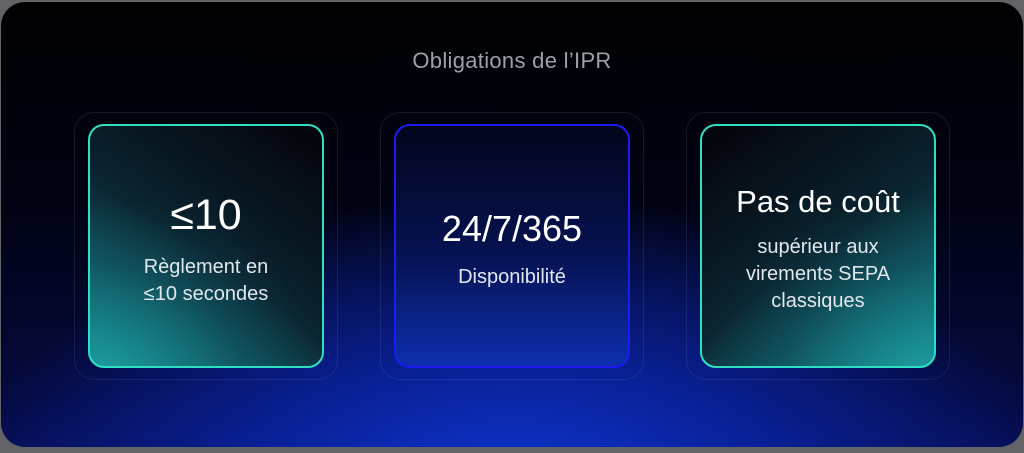  Describe the element at coordinates (206, 281) in the screenshot. I see `card-label: Règlement en ≤10 secondes` at that location.